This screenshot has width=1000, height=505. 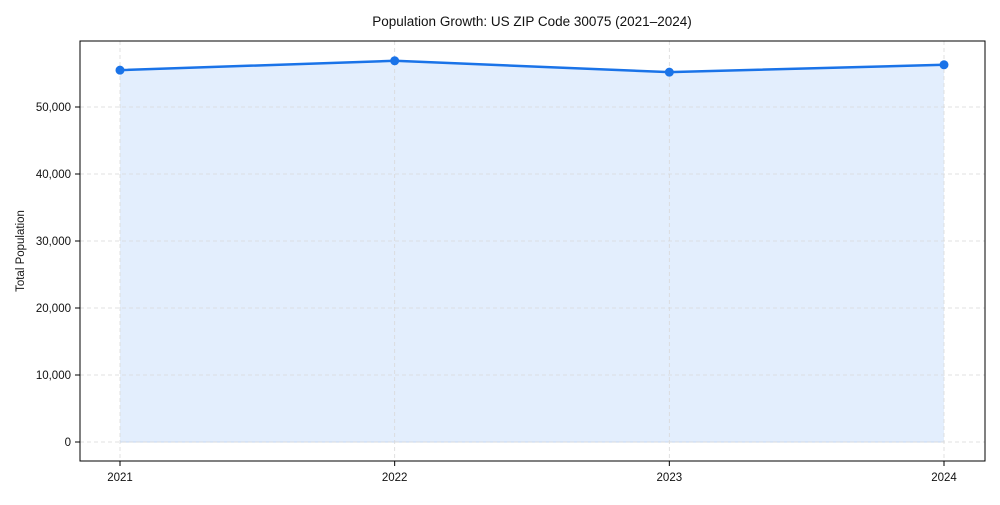 I want to click on y-tick-label: 0, so click(x=68, y=443).